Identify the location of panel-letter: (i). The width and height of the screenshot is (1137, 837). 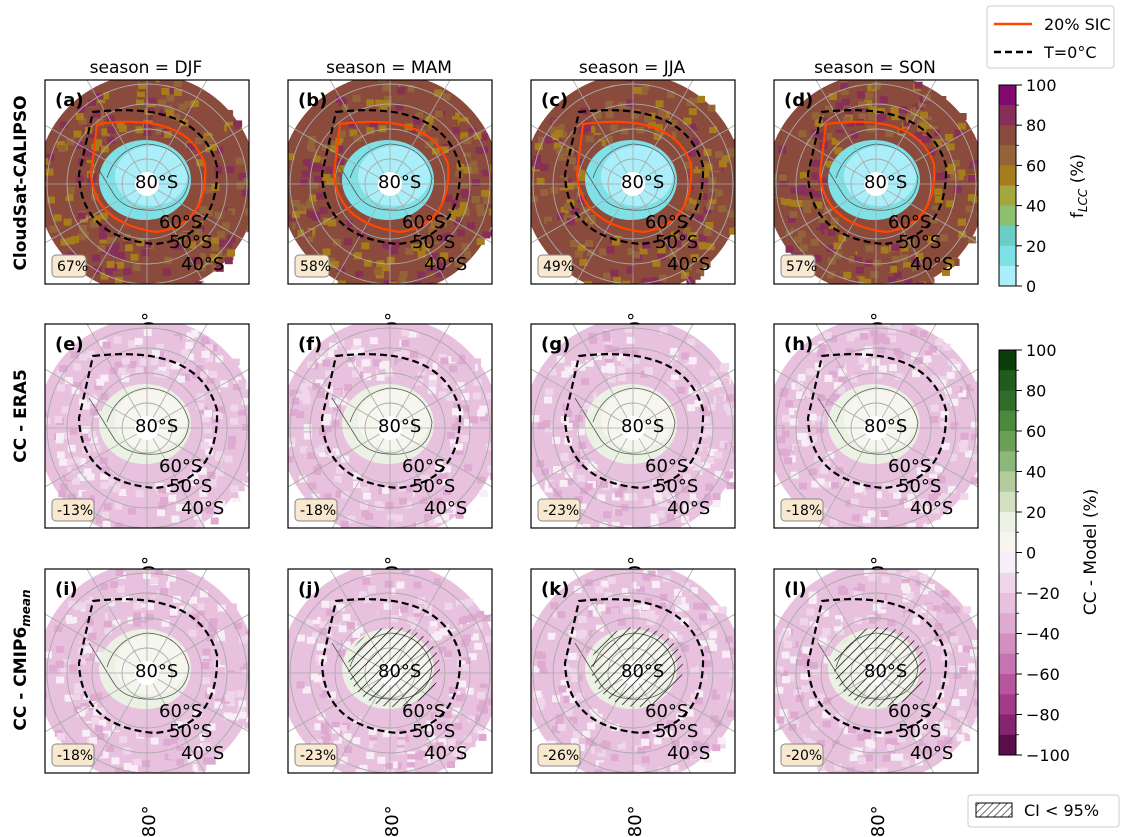
(66, 589).